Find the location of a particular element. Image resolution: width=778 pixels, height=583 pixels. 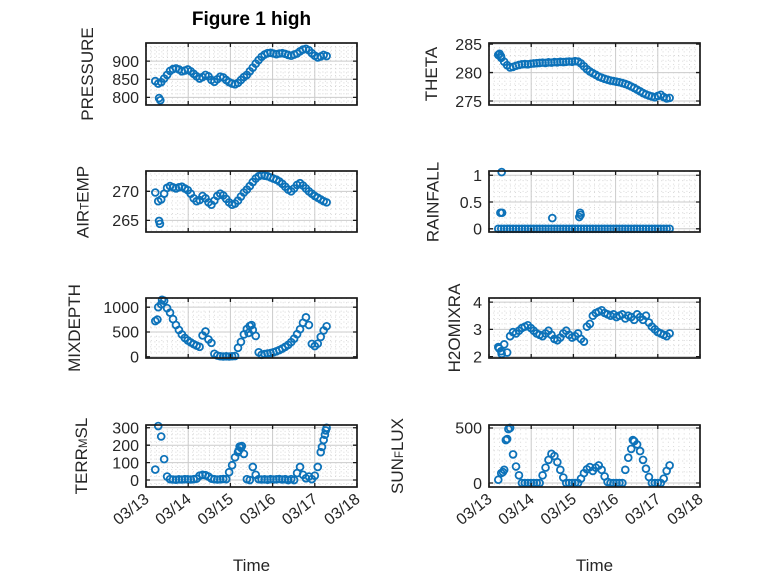

y-axis-label-sub: F is located at coordinates (400, 455).